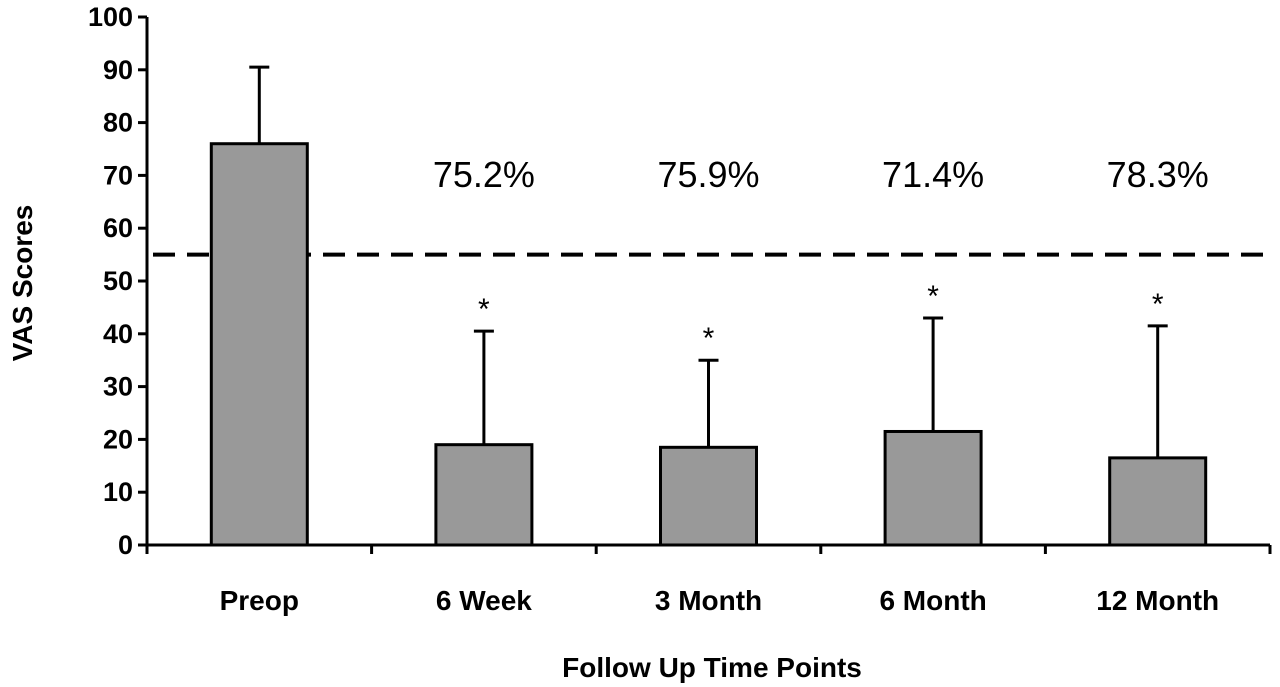 The width and height of the screenshot is (1280, 687). Describe the element at coordinates (22, 283) in the screenshot. I see `y-axis-title: VAS Scores` at that location.